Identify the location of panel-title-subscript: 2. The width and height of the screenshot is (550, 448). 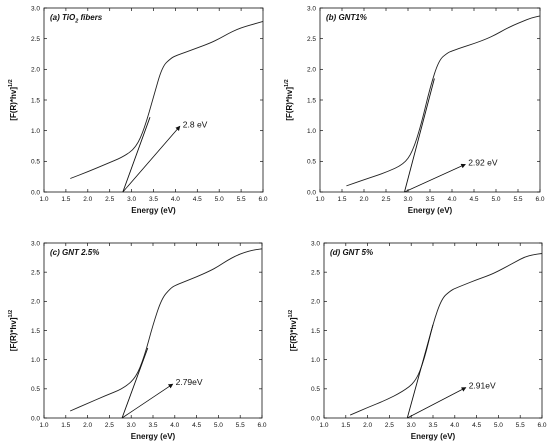
(76, 22).